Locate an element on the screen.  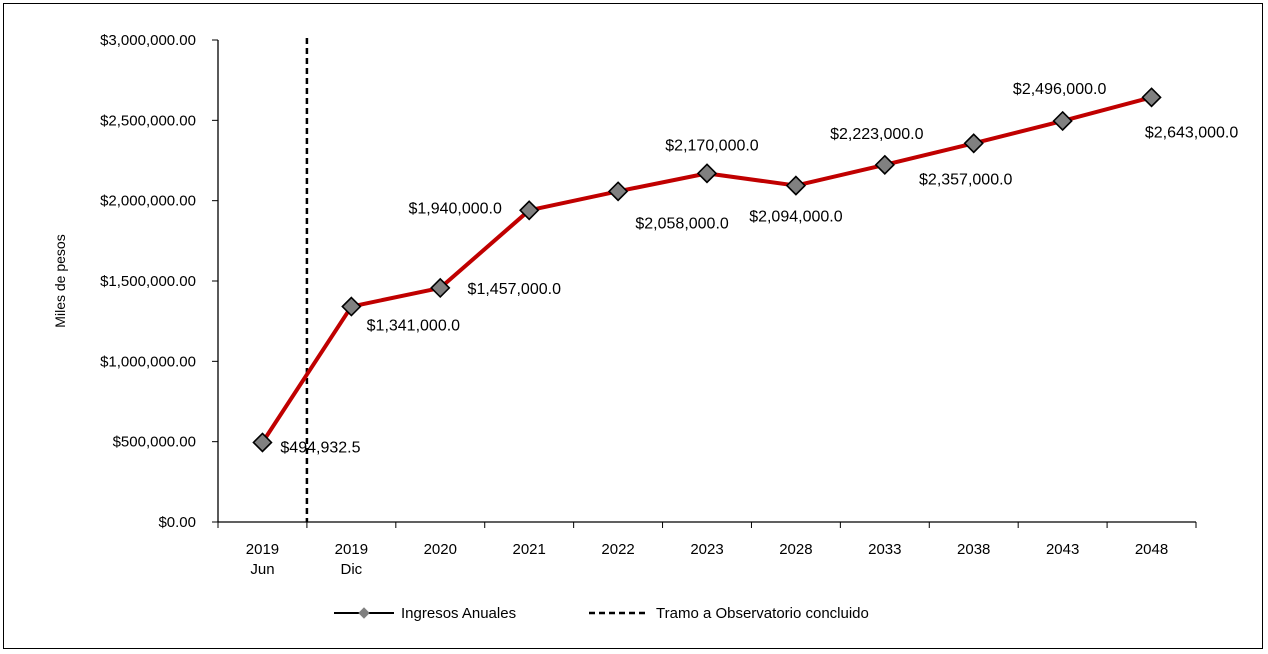
data-label: $494,932.5 is located at coordinates (320, 447).